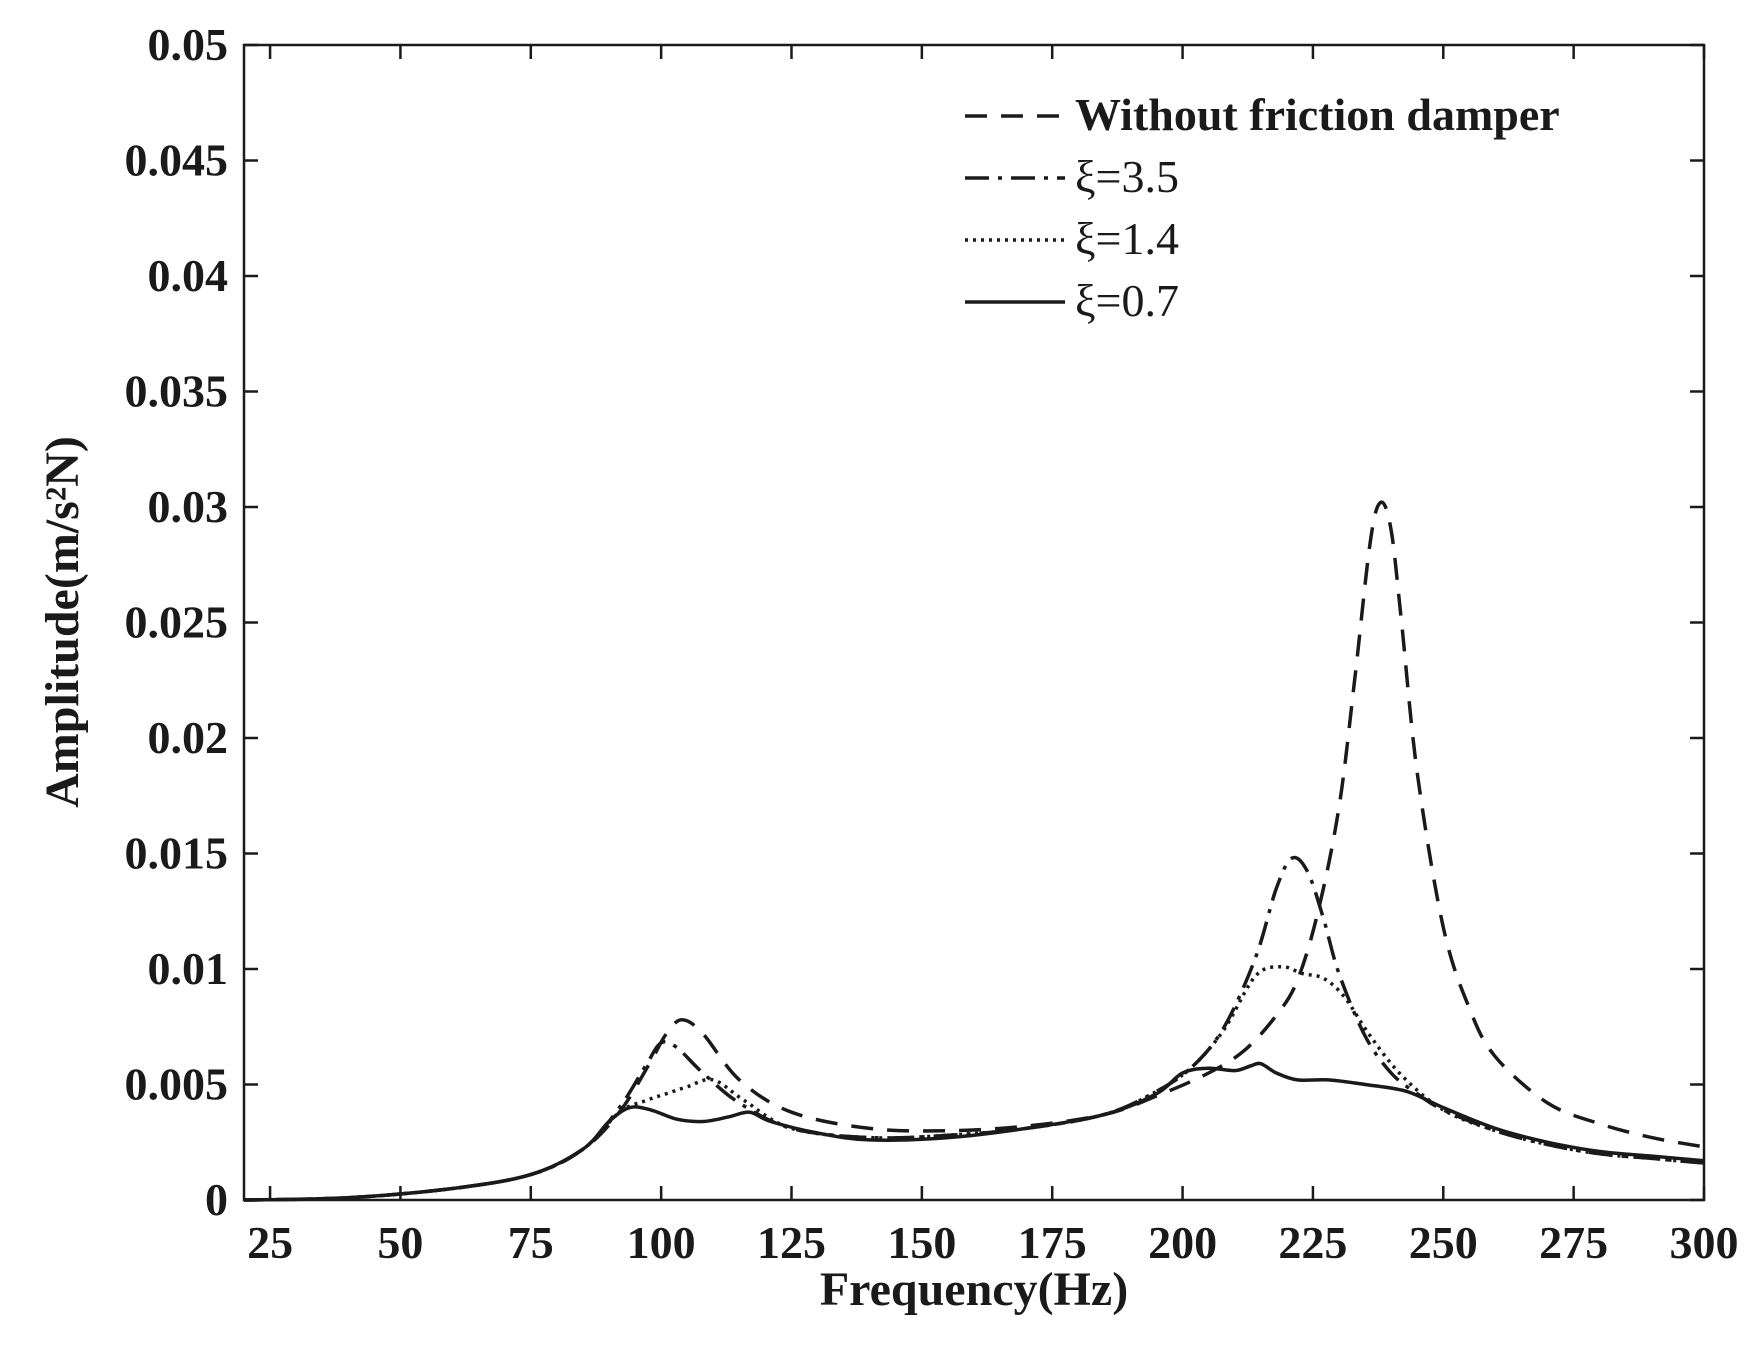 The width and height of the screenshot is (1758, 1370). I want to click on y-tick-label: 0.04, so click(188, 275).